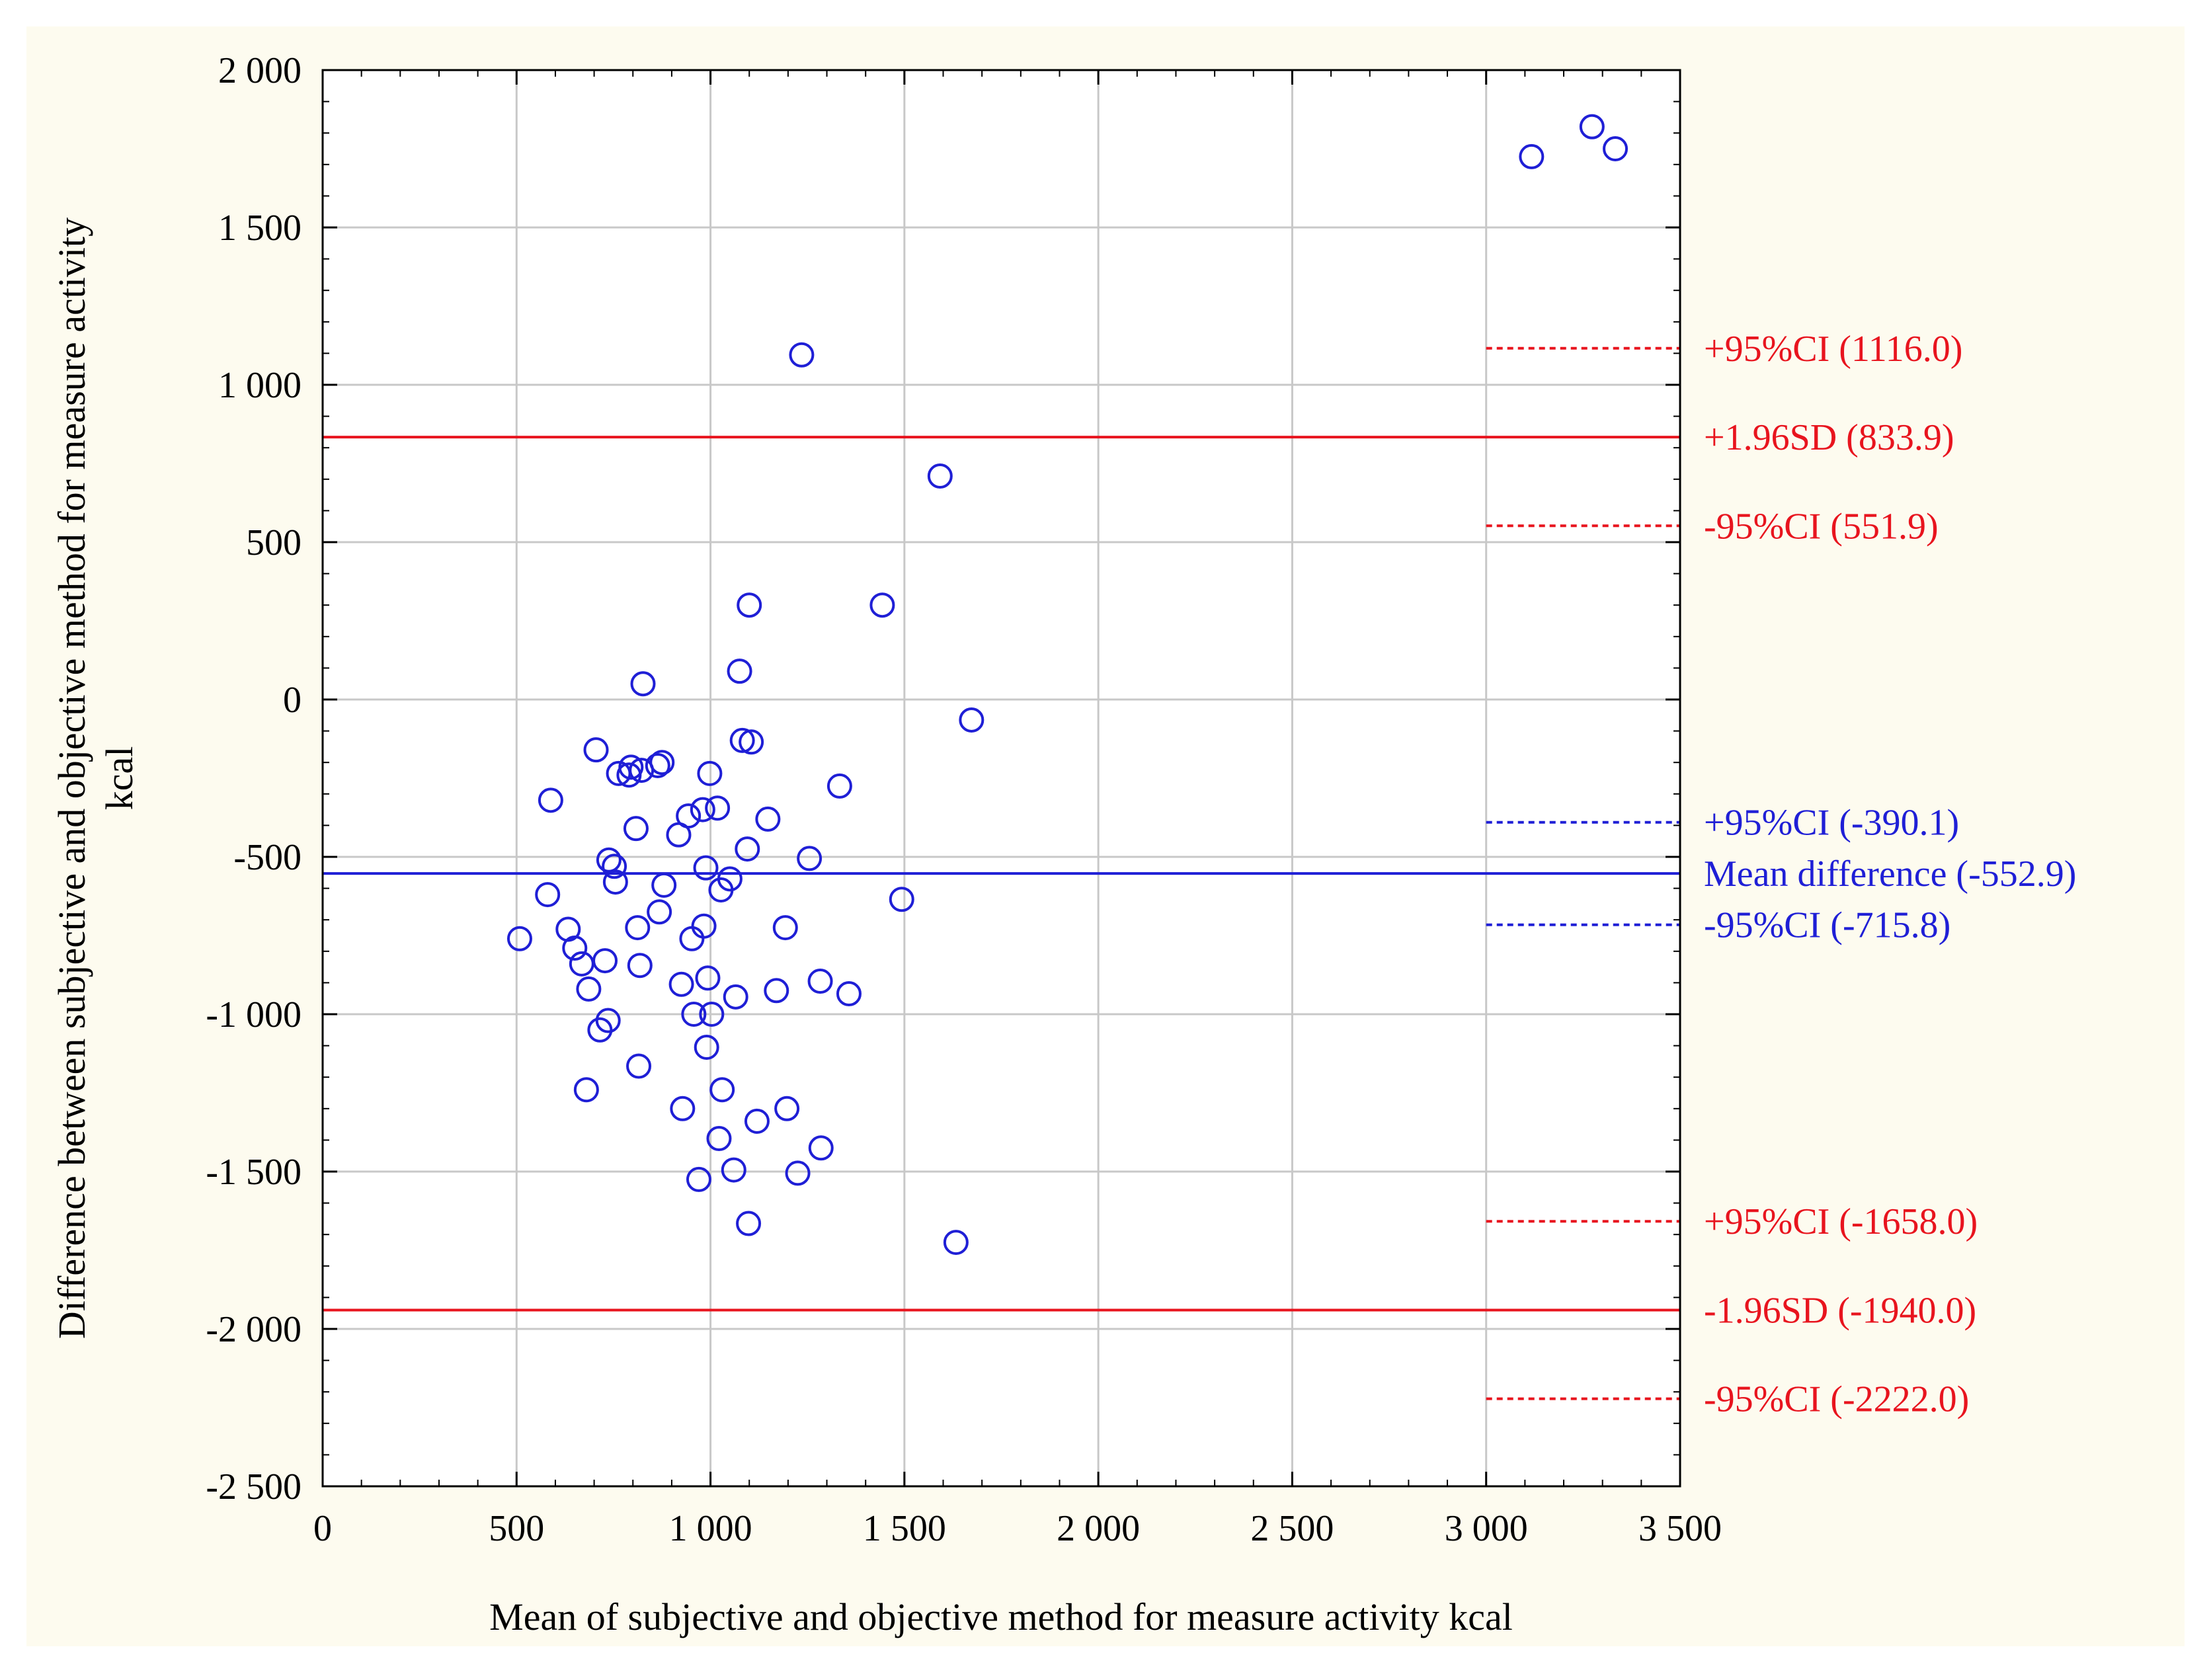  Describe the element at coordinates (1841, 1221) in the screenshot. I see `lower-ci-high-label: +95%CI (-1658.0)` at that location.